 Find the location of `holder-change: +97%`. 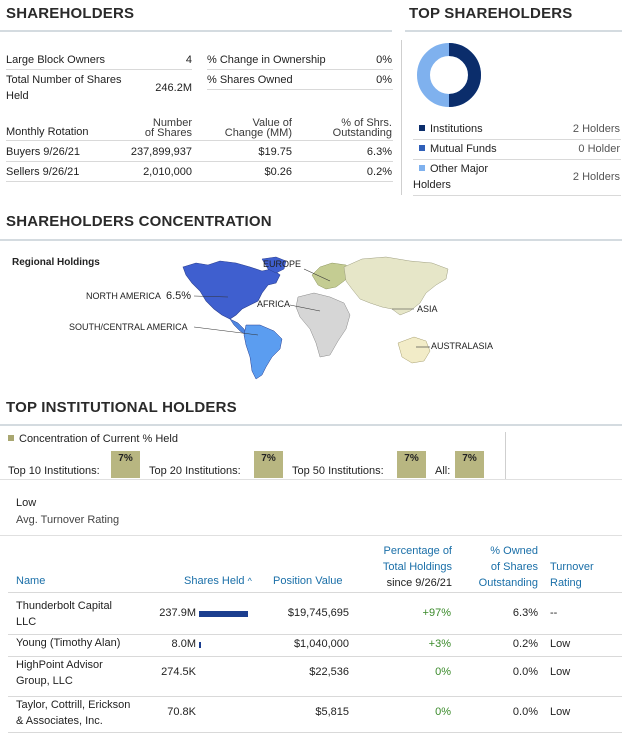

holder-change: +97% is located at coordinates (436, 613).